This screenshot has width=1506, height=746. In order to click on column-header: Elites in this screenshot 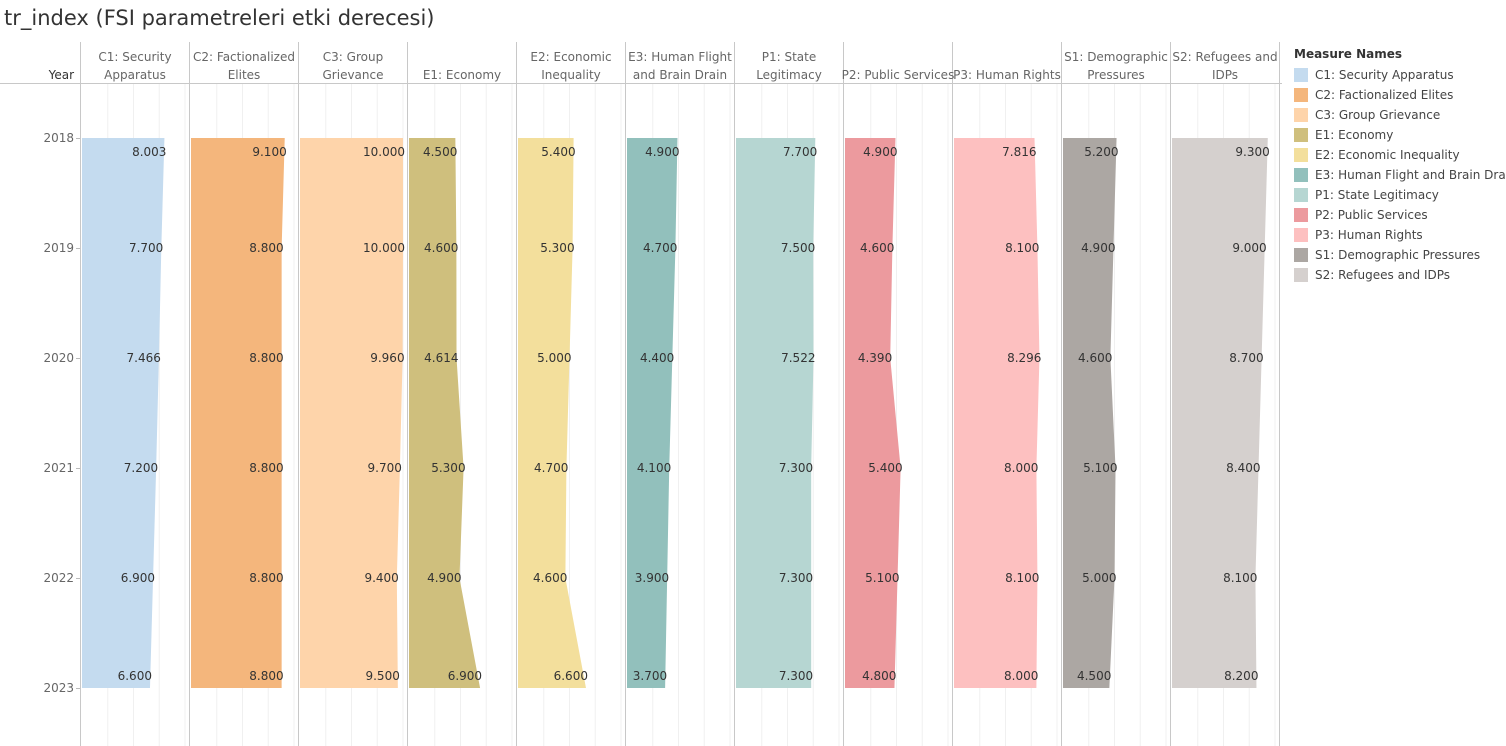, I will do `click(244, 75)`.